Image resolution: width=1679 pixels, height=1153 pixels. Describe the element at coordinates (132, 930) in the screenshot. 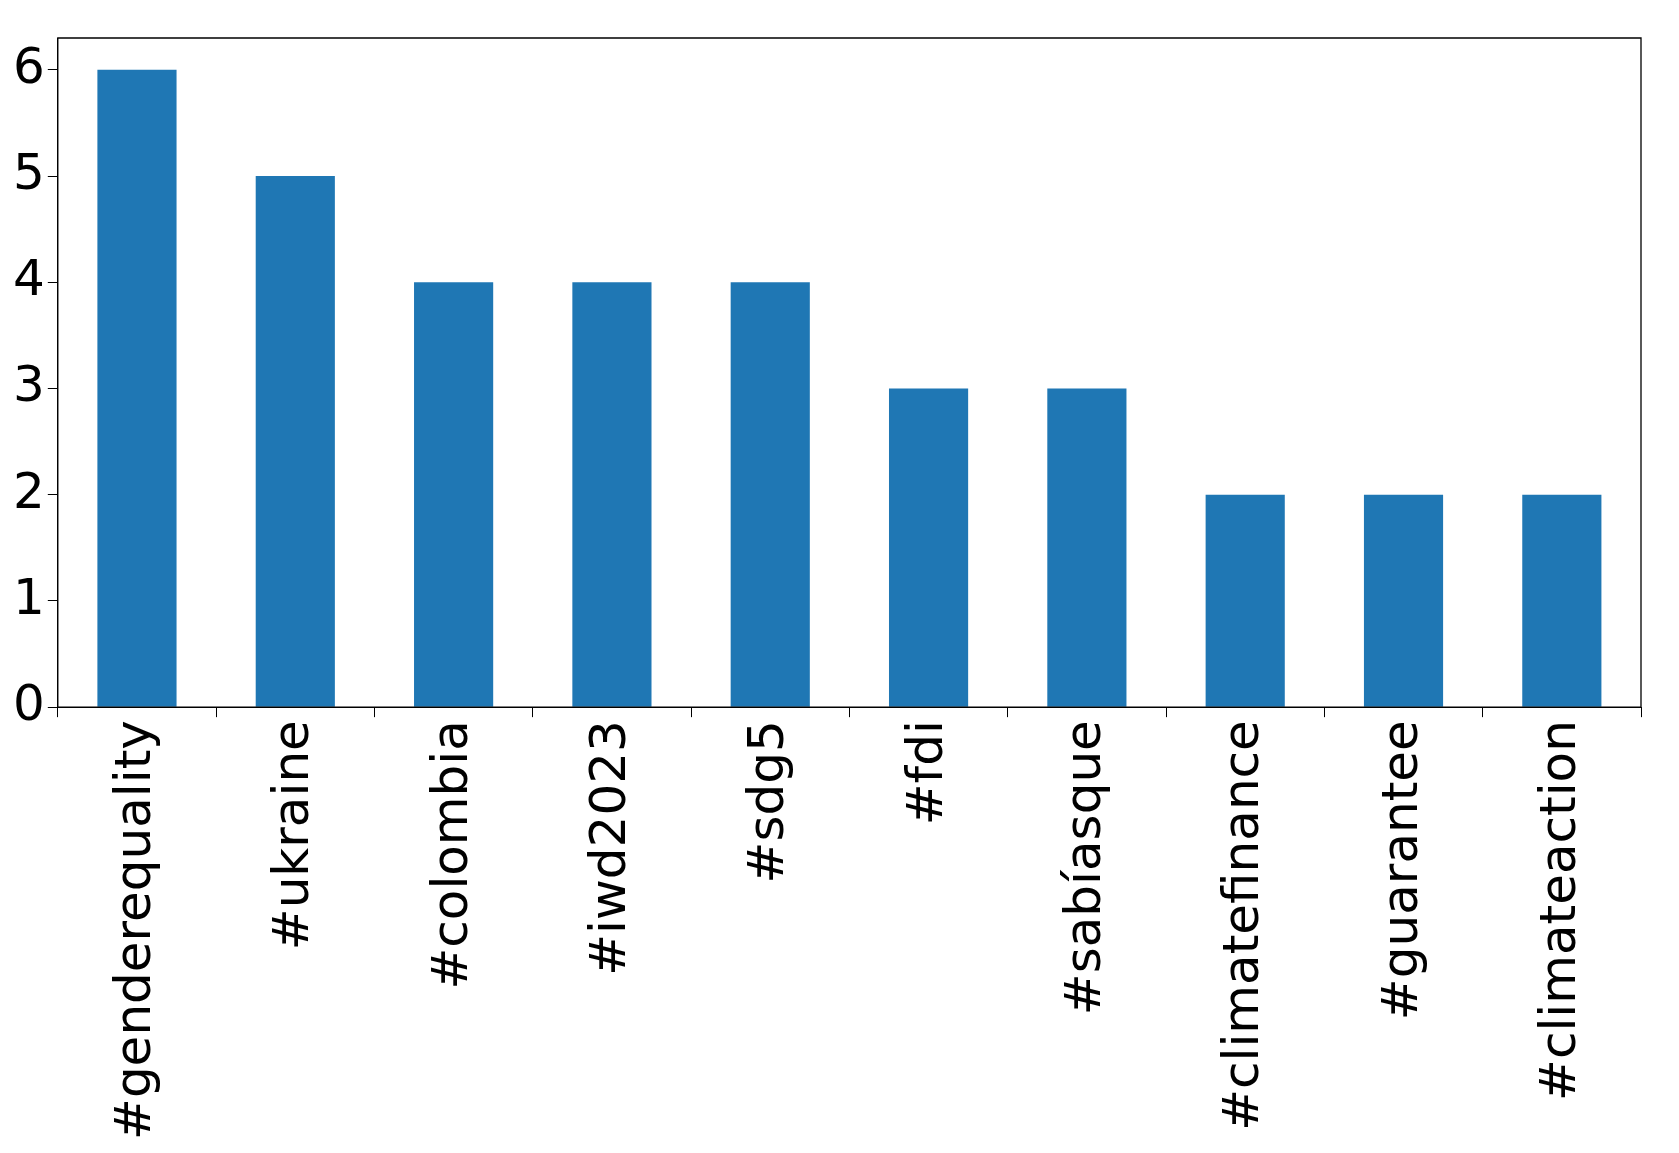

I see `x-tick-label: #genderequality` at that location.